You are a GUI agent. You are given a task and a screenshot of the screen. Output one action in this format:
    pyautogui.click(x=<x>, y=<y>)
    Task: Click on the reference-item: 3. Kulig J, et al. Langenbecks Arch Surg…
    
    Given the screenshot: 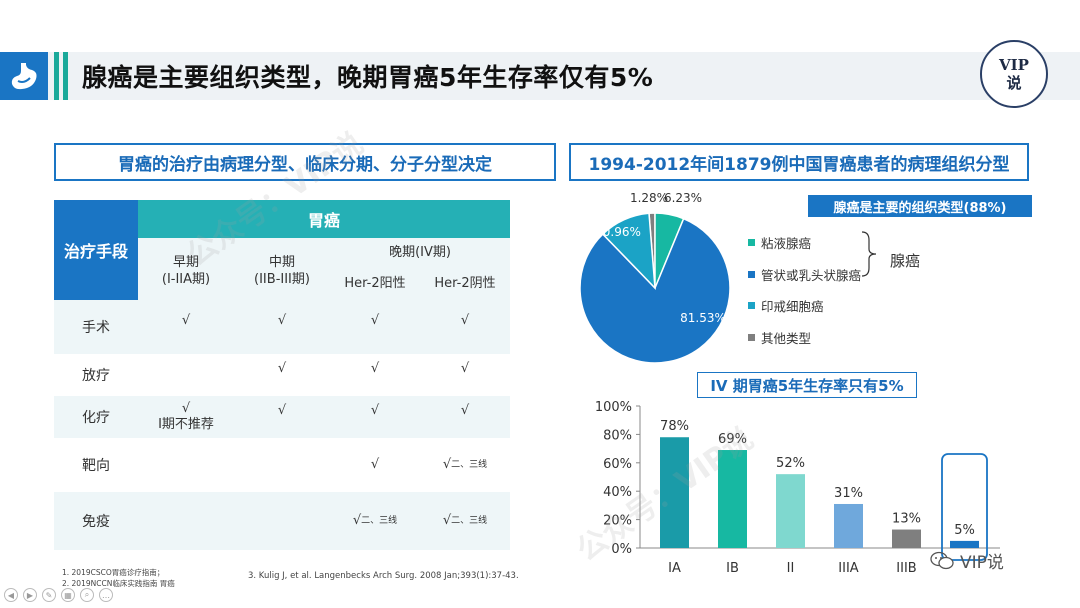 What is the action you would take?
    pyautogui.click(x=383, y=576)
    